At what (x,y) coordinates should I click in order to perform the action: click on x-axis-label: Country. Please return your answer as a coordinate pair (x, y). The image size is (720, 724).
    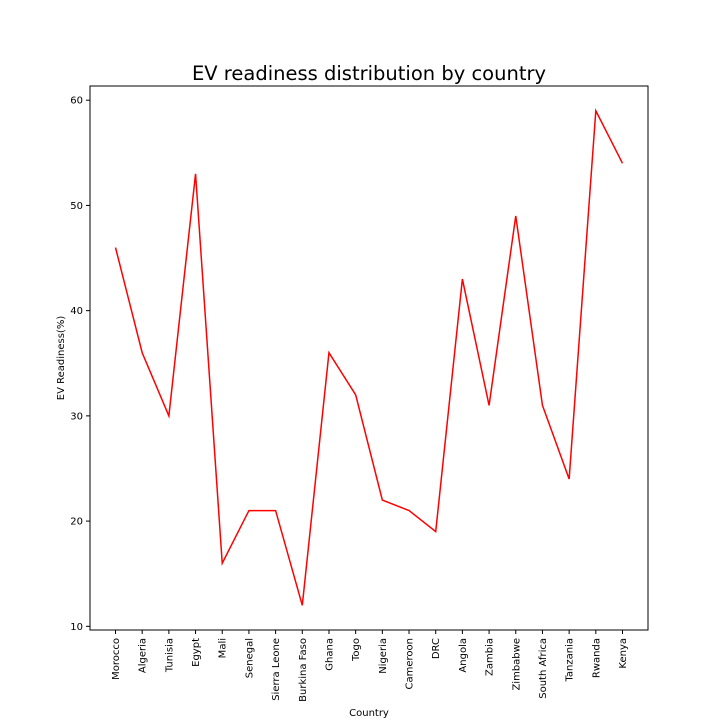
    Looking at the image, I should click on (369, 713).